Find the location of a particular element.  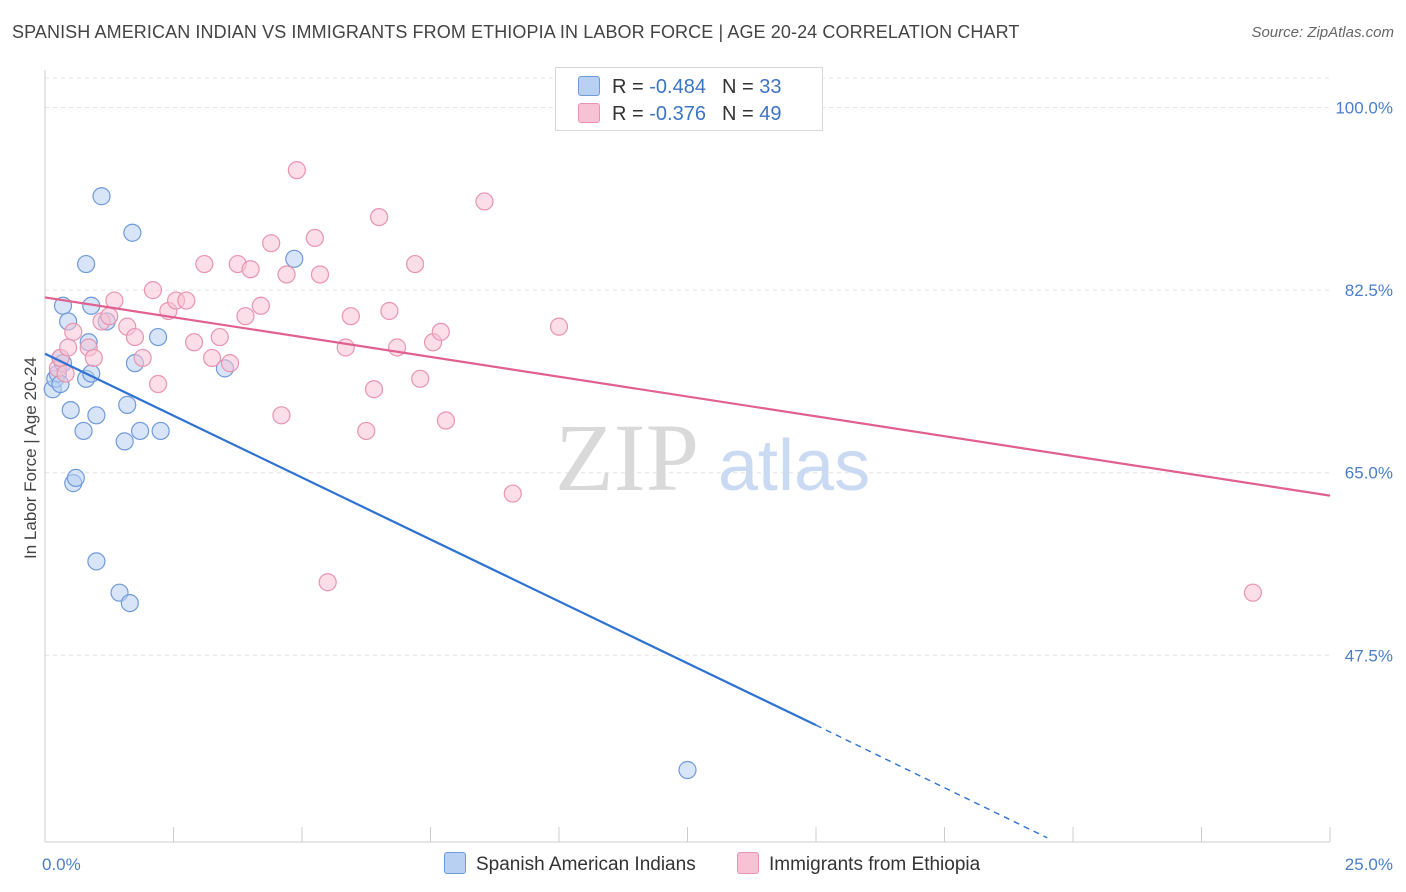

legend-n-value: 49 is located at coordinates (770, 114).